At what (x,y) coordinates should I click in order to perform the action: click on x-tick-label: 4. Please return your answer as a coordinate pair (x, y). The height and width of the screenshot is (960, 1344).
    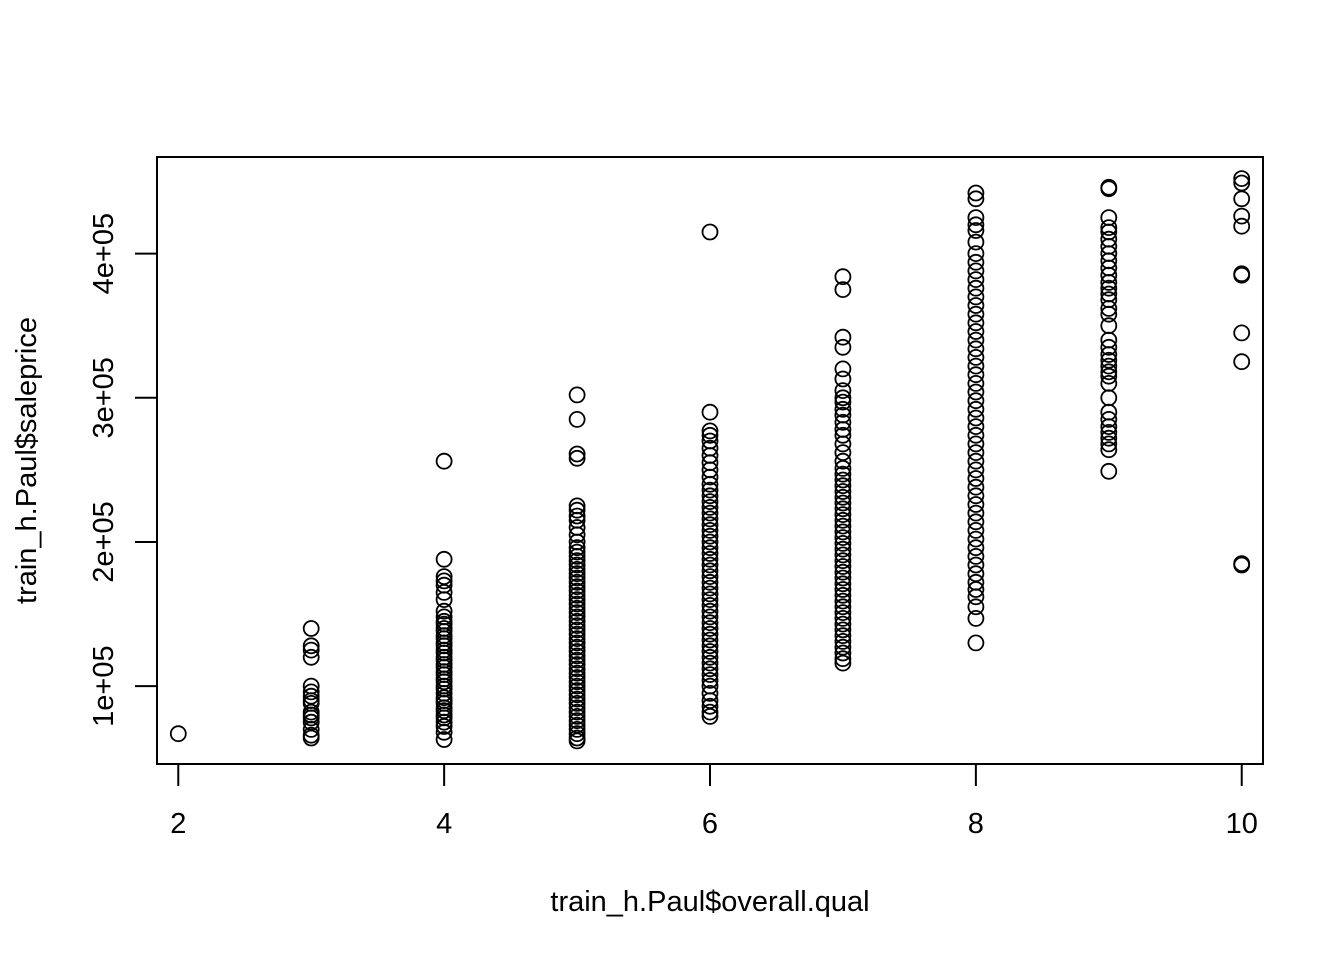
    Looking at the image, I should click on (444, 824).